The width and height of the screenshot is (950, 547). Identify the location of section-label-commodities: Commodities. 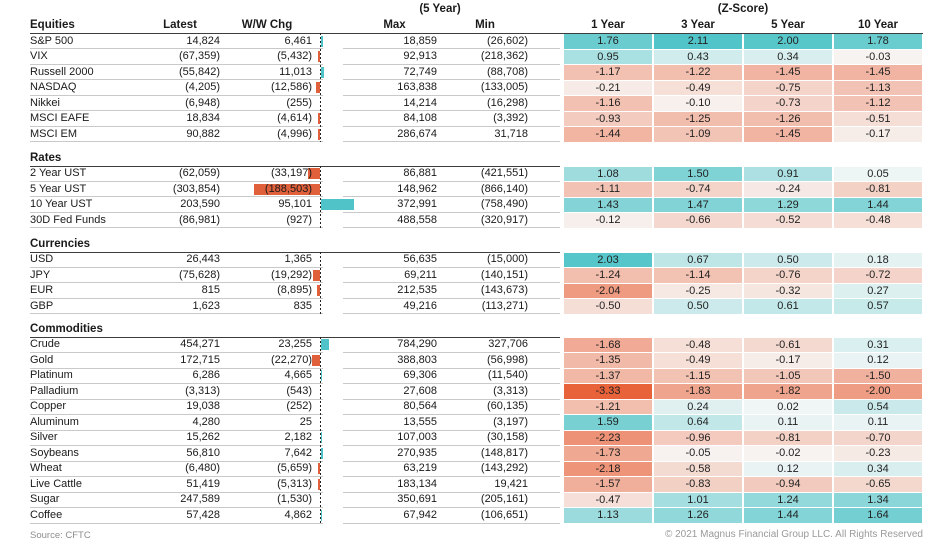
(66, 328).